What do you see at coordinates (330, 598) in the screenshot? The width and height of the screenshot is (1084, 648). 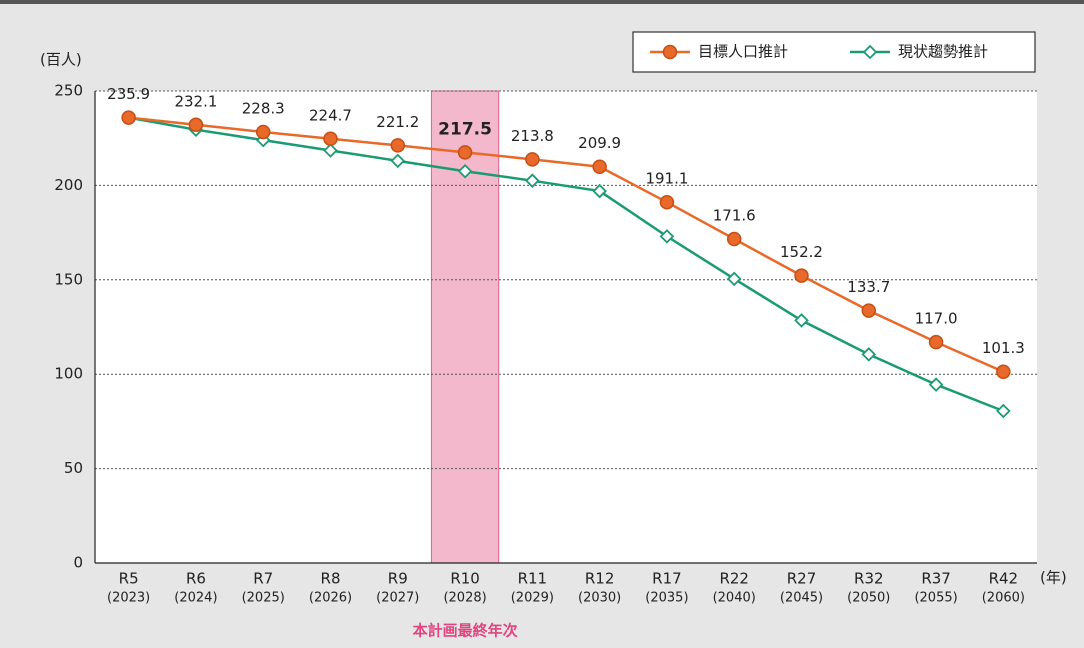 I see `x-tick-year: (2026)` at bounding box center [330, 598].